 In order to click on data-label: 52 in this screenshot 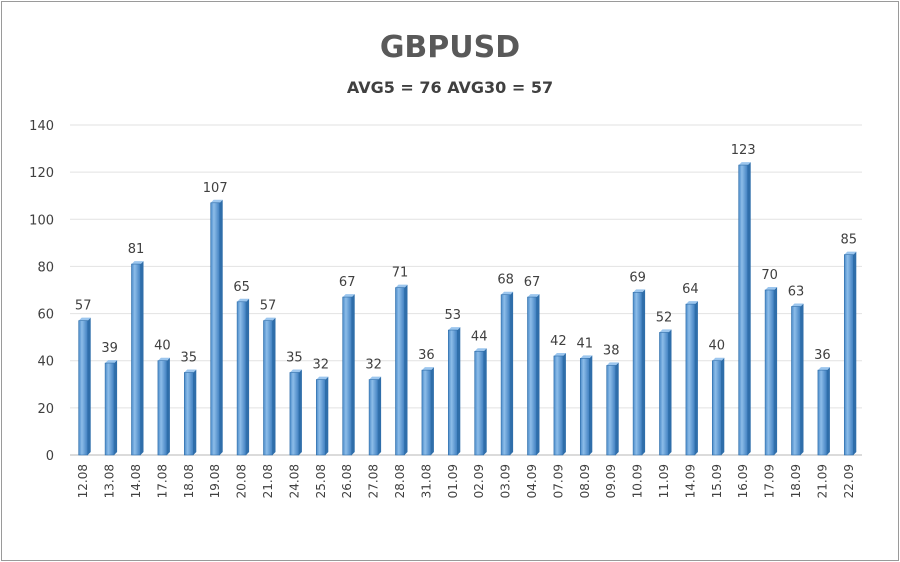, I will do `click(664, 317)`.